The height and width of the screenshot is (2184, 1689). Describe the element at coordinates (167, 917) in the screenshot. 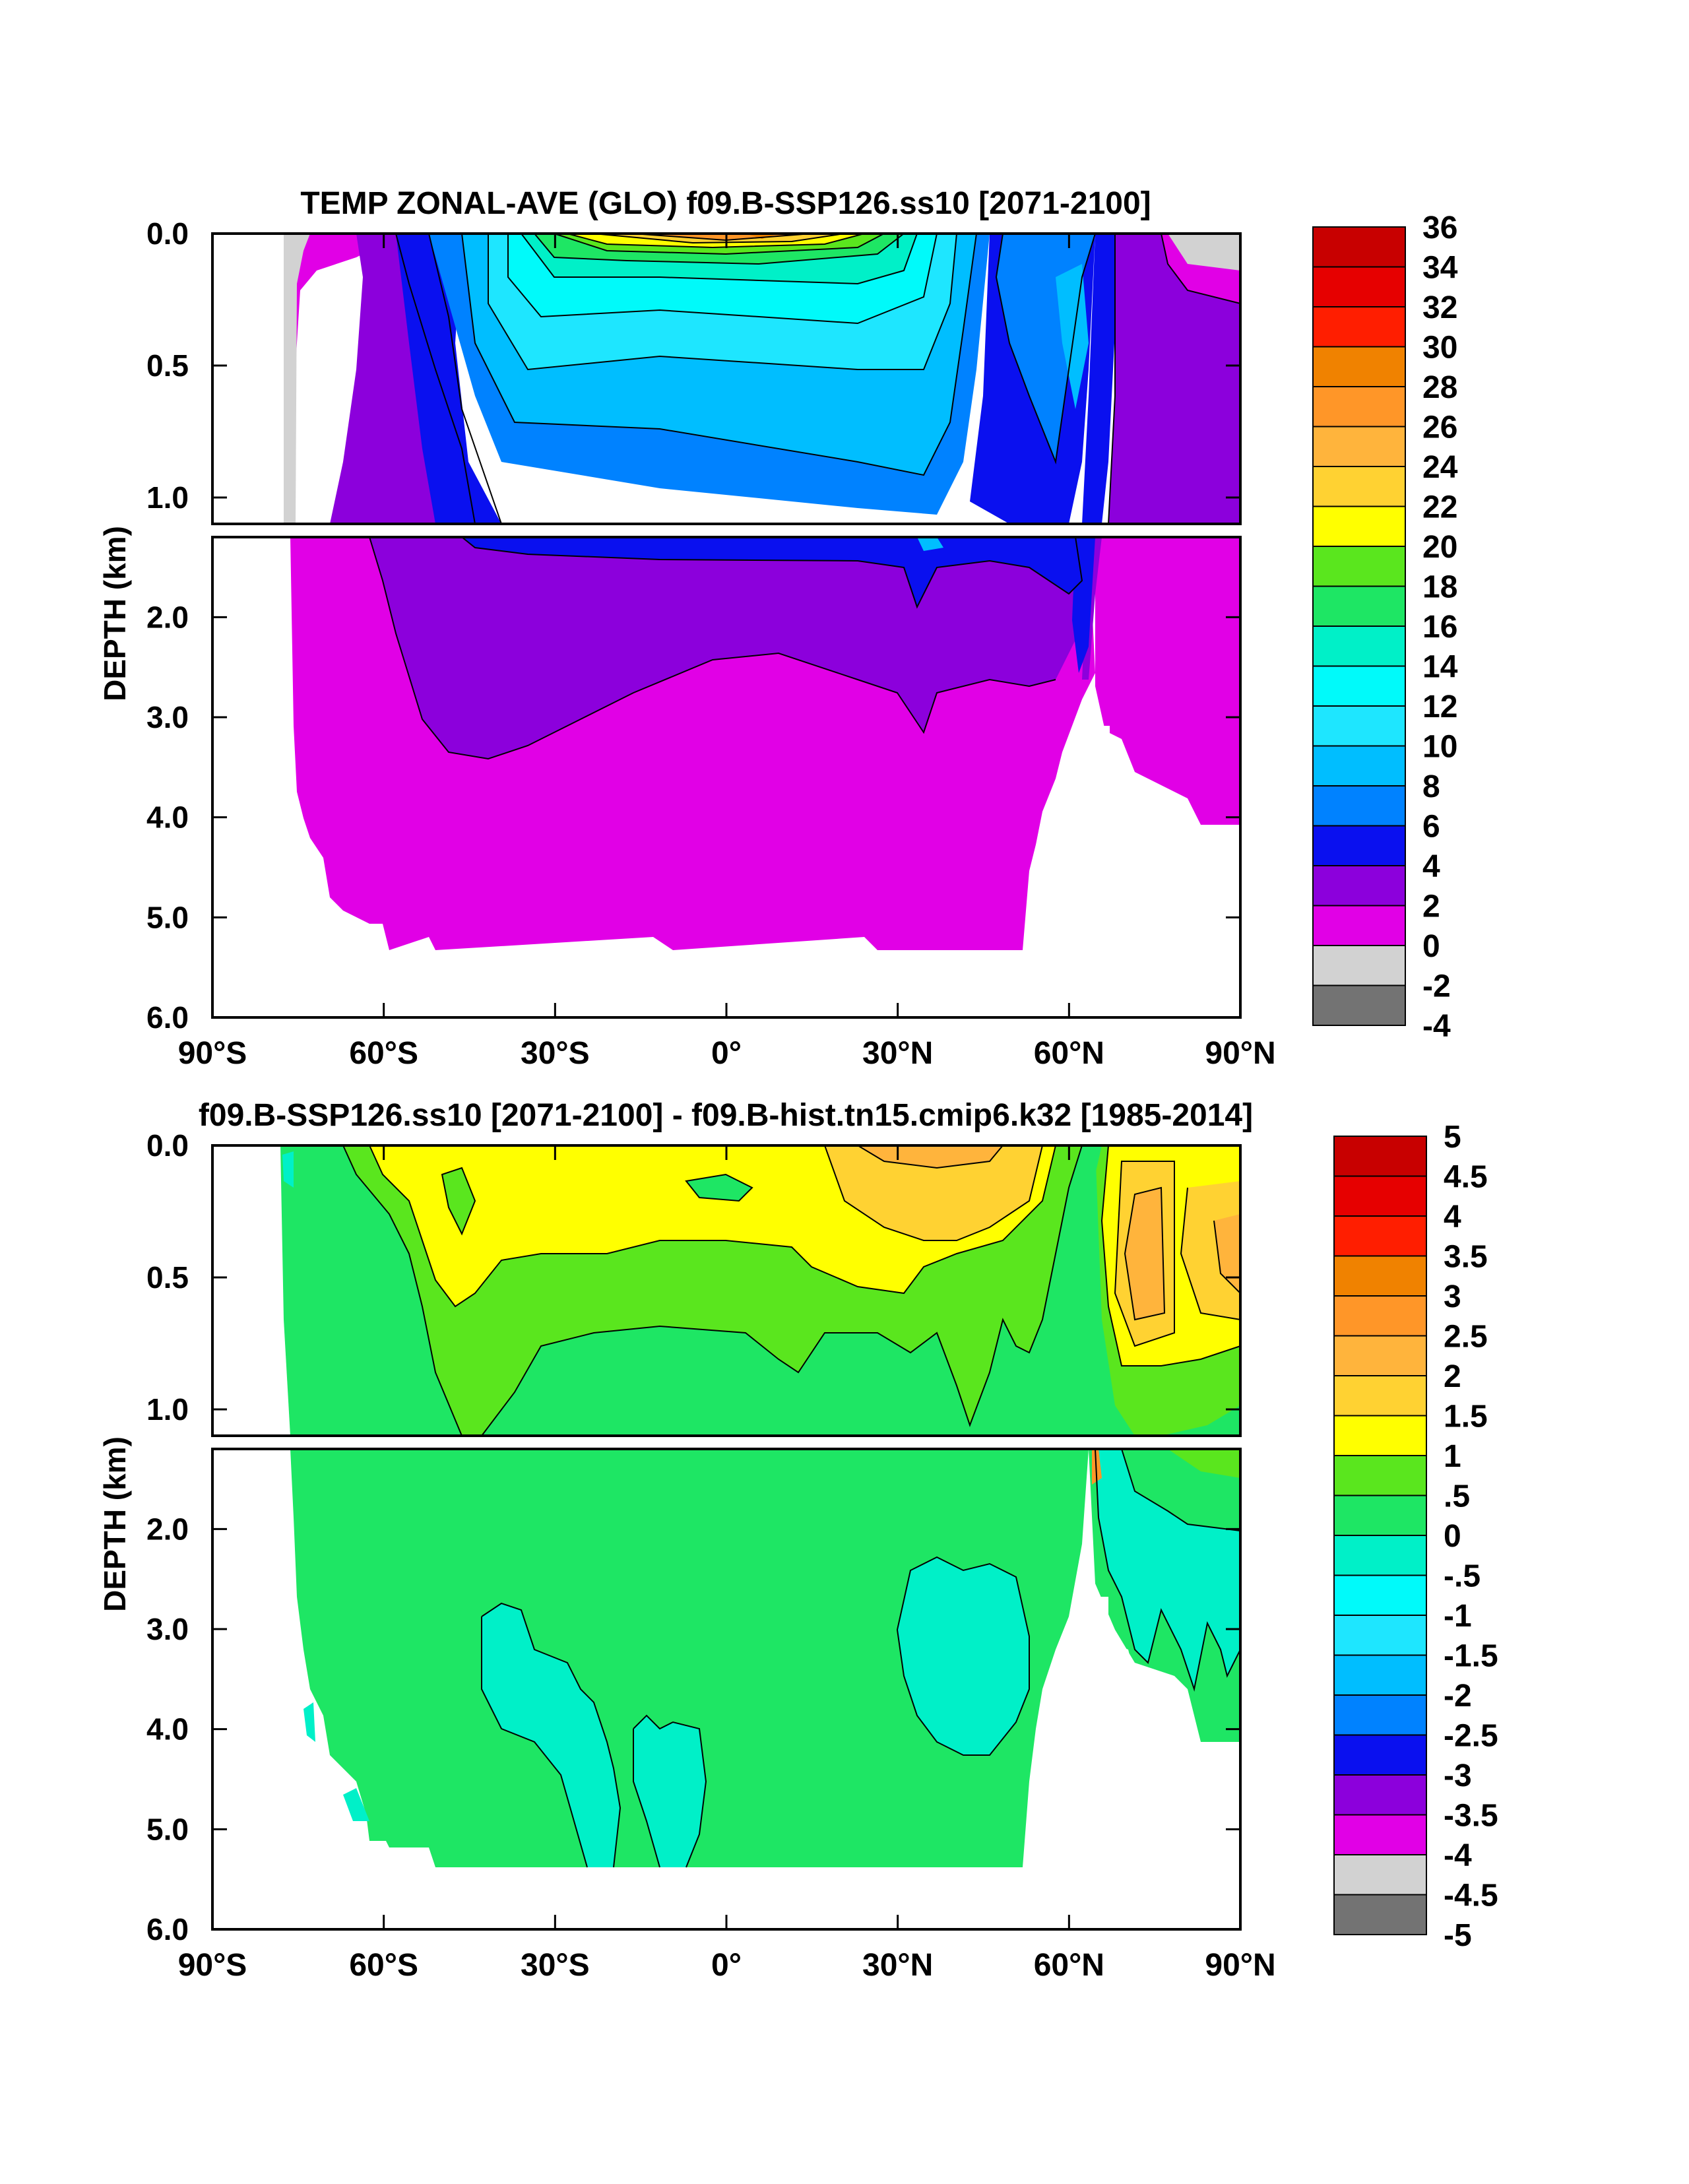

I see `panel1-y-tick-label: 5.0` at that location.